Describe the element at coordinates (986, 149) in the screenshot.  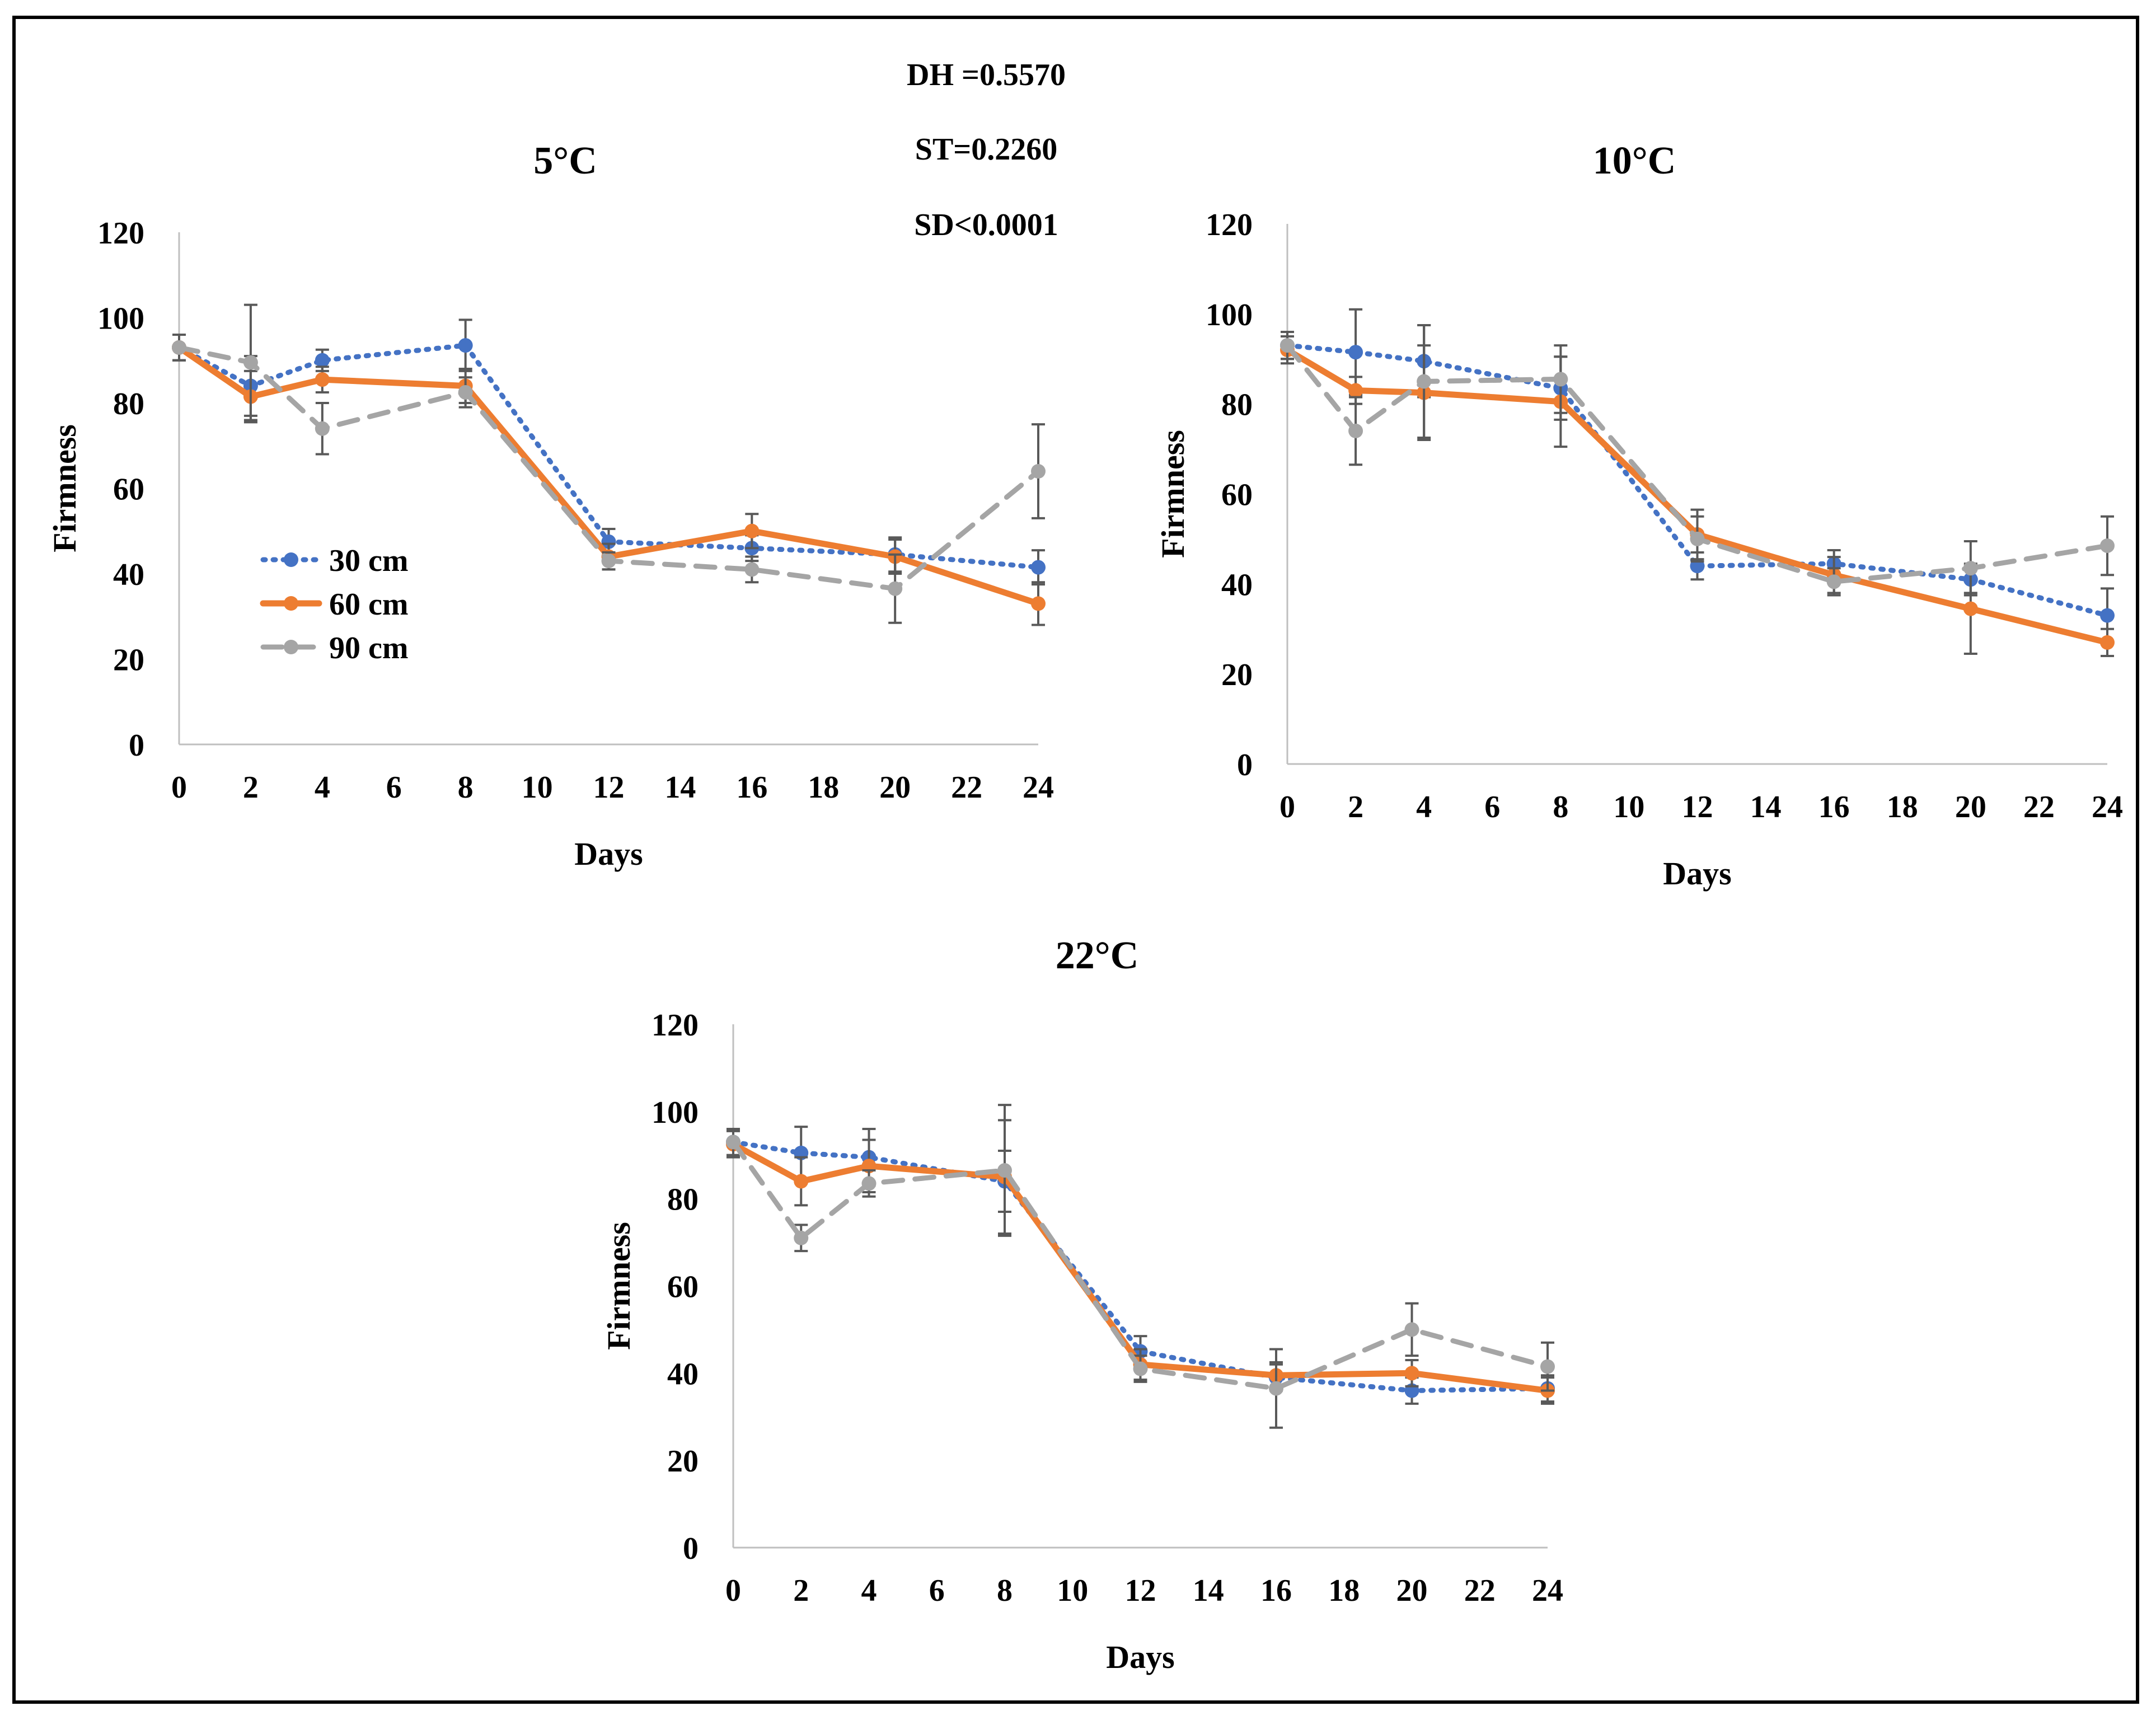
I see `stat-st: ST=0.2260` at that location.